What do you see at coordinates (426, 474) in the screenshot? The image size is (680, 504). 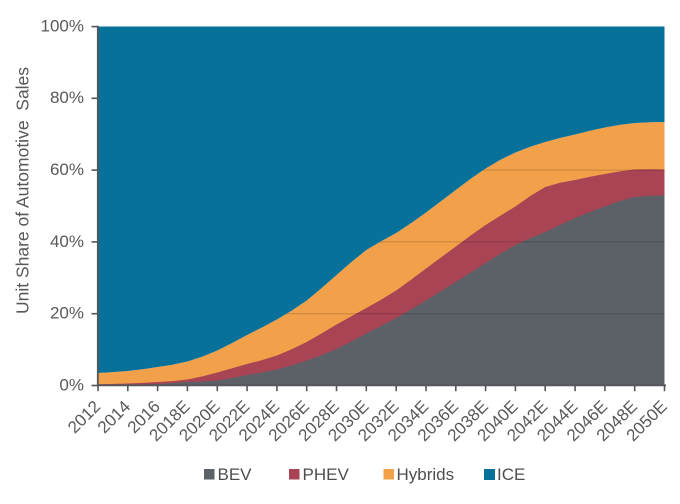 I see `svg-text: Hybrids` at bounding box center [426, 474].